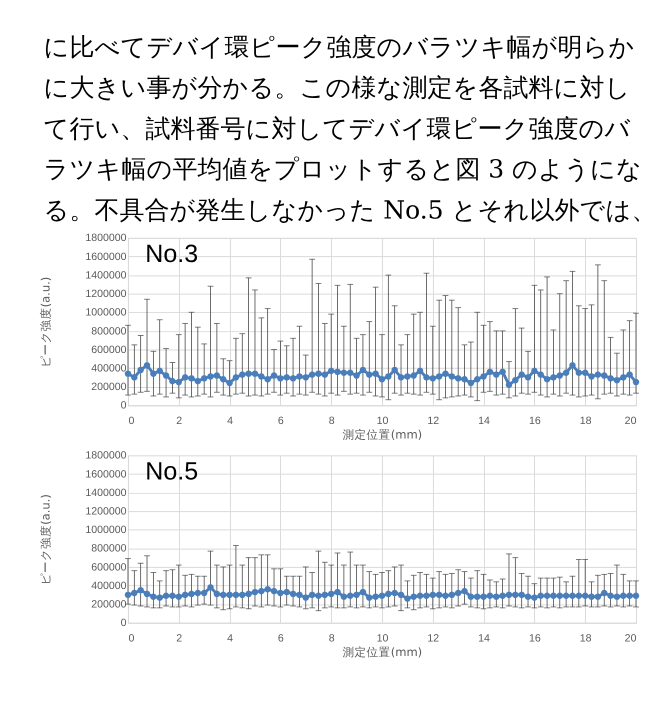  I want to click on text: る。不具合が発生しなかった No.5 とそれ以外では、, so click(350, 209).